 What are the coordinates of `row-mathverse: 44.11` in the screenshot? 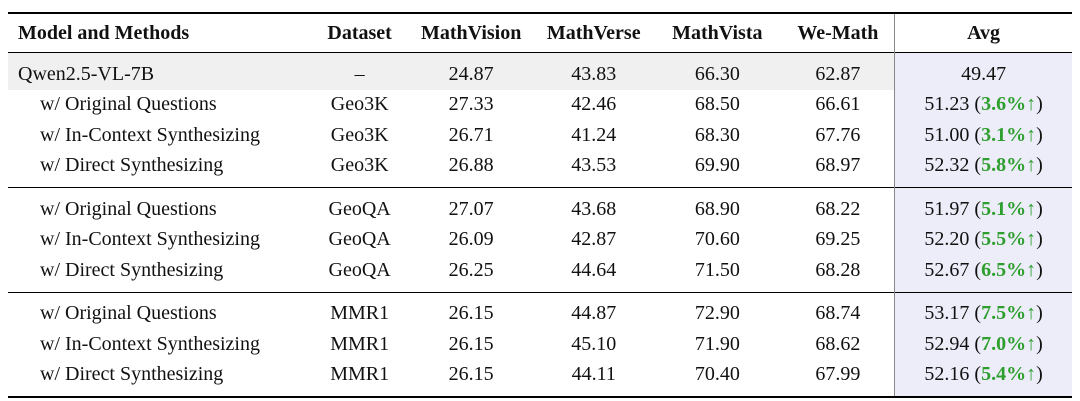 It's located at (593, 374).